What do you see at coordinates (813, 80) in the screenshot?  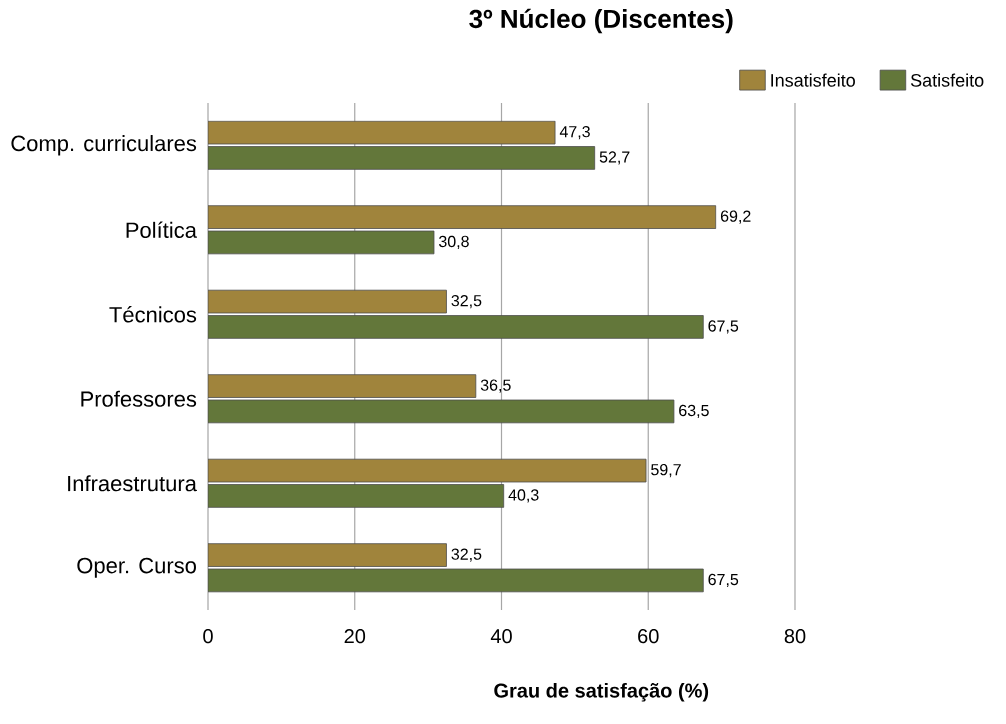 I see `legend-label: Insatisfeito` at bounding box center [813, 80].